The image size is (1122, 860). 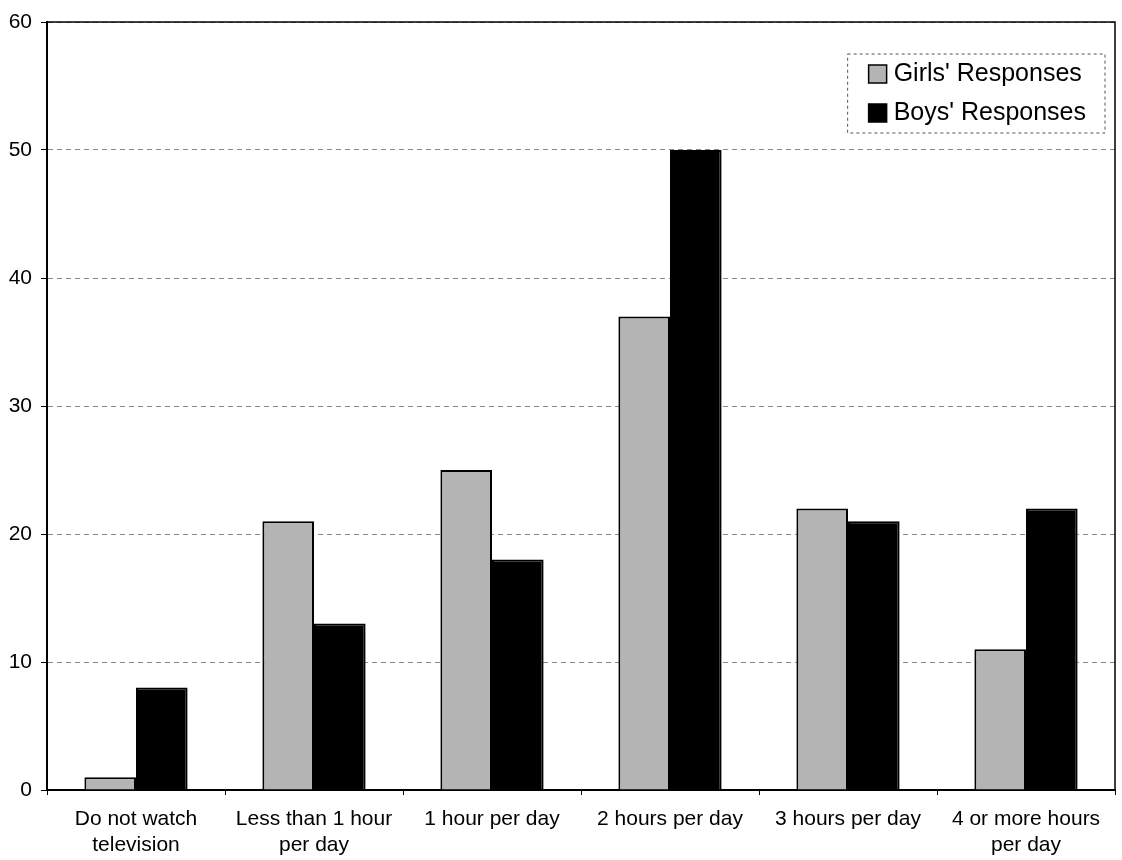 I want to click on x-tick-label: 1 hour per day, so click(x=492, y=817).